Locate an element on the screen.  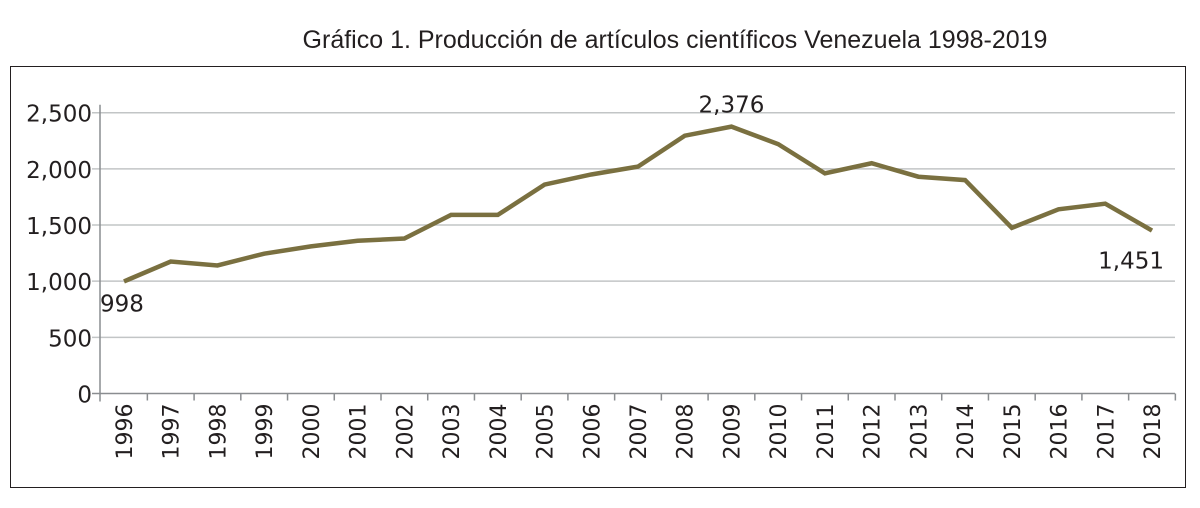
x-tick-label: 2005 is located at coordinates (546, 432).